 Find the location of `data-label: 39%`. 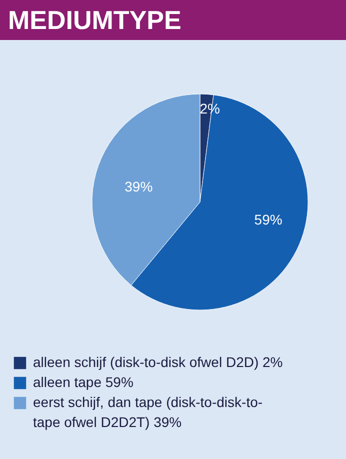

data-label: 39% is located at coordinates (138, 186).